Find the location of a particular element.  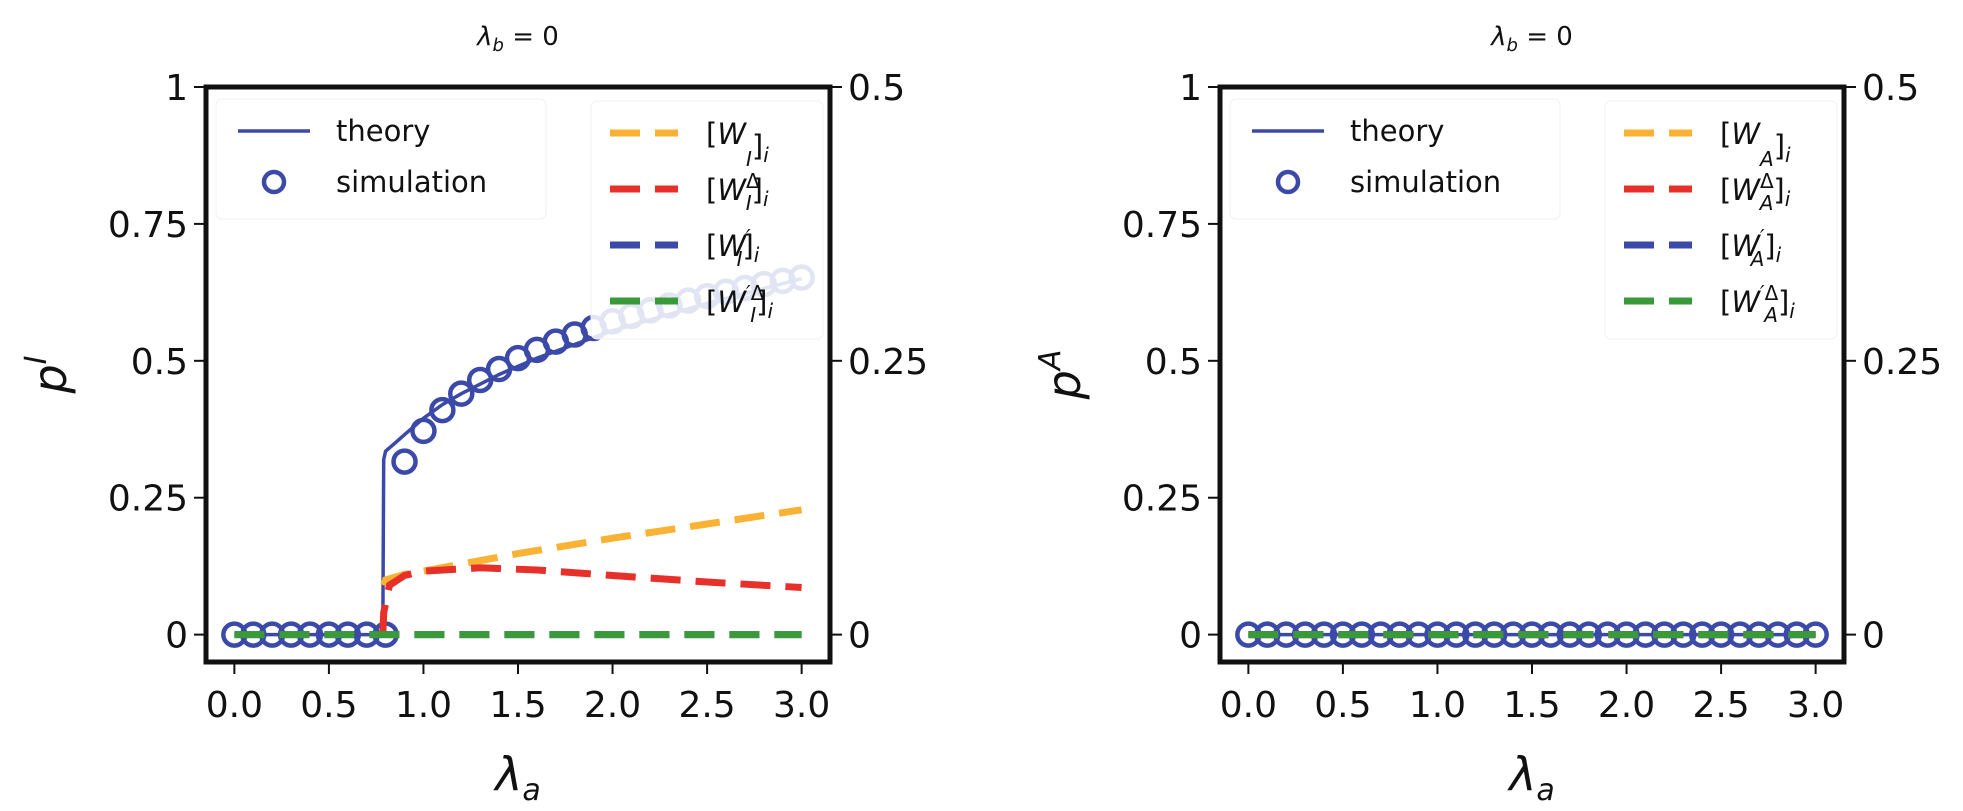

legend-label: [W′Δ I]i is located at coordinates (739, 304).